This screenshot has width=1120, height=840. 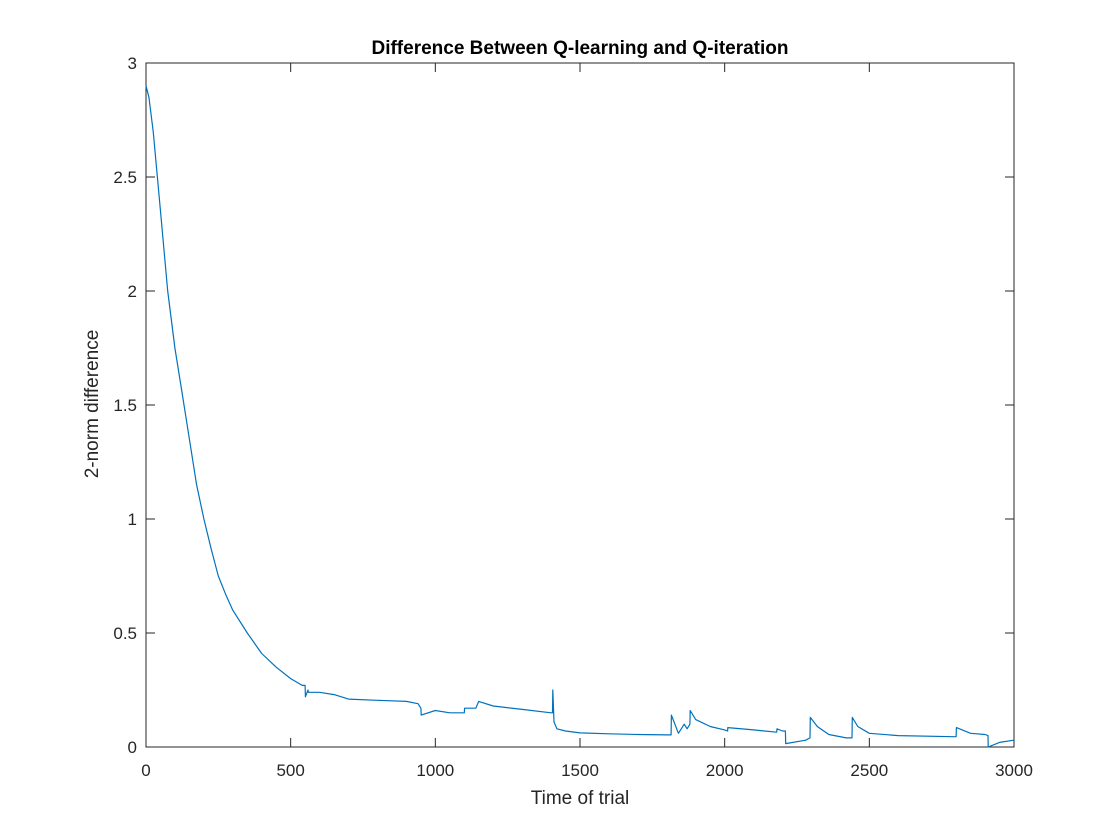 I want to click on x-tick-label: 500, so click(x=290, y=770).